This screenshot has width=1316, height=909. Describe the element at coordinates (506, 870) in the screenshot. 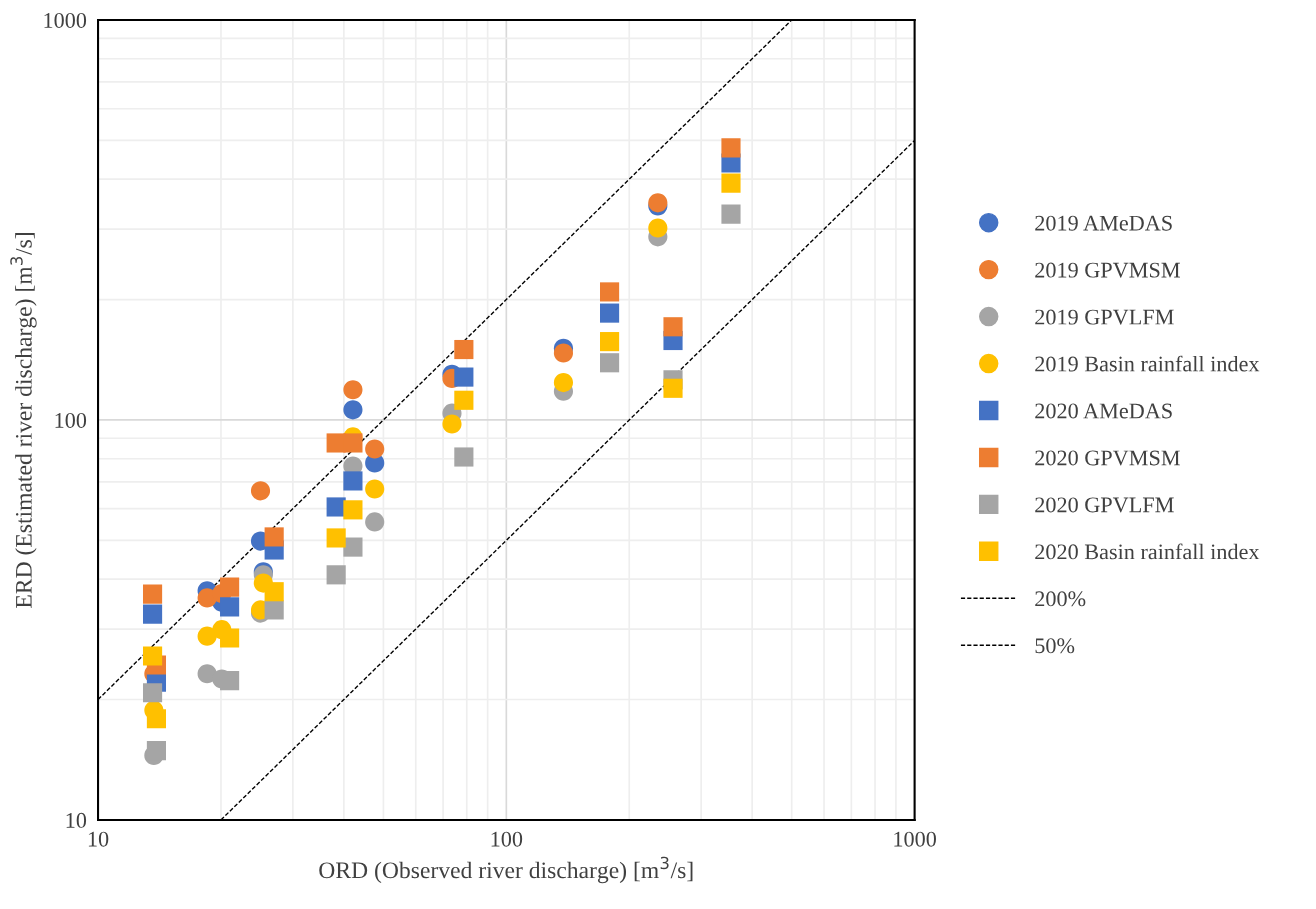

I see `x-axis-title: ORD (Observed river discharge) [m$^{3}$/s]` at that location.